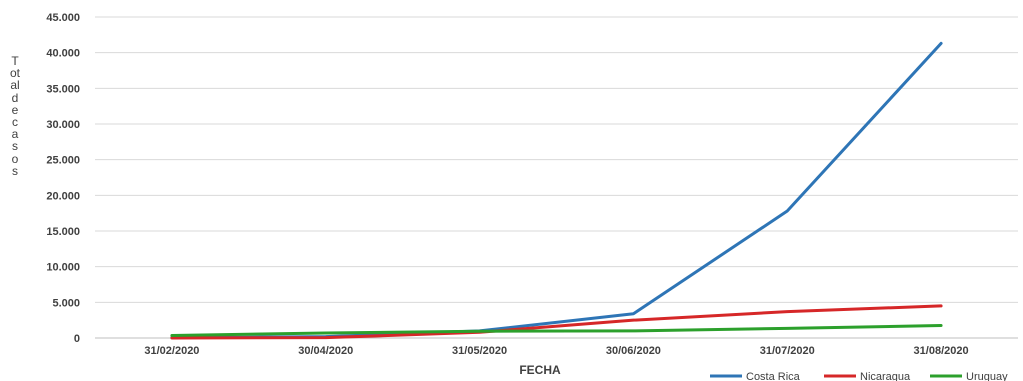 This screenshot has height=381, width=1023. What do you see at coordinates (66, 303) in the screenshot?
I see `y-tick-label: 5.000` at bounding box center [66, 303].